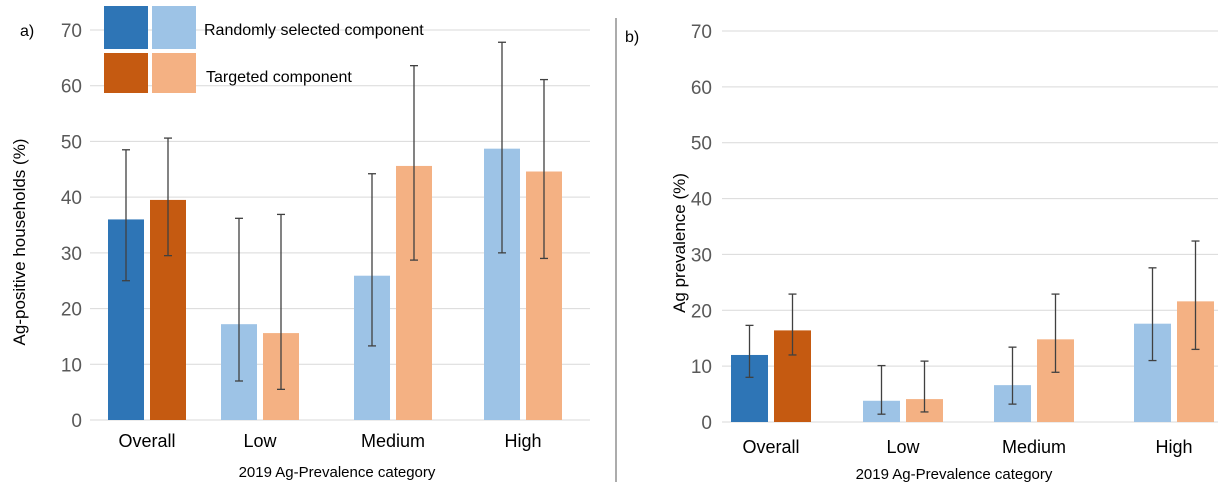 This screenshot has width=1218, height=488. Describe the element at coordinates (71, 226) in the screenshot. I see `panel-a-y-ticks: 0 10 20 30 40 50 60 70` at that location.